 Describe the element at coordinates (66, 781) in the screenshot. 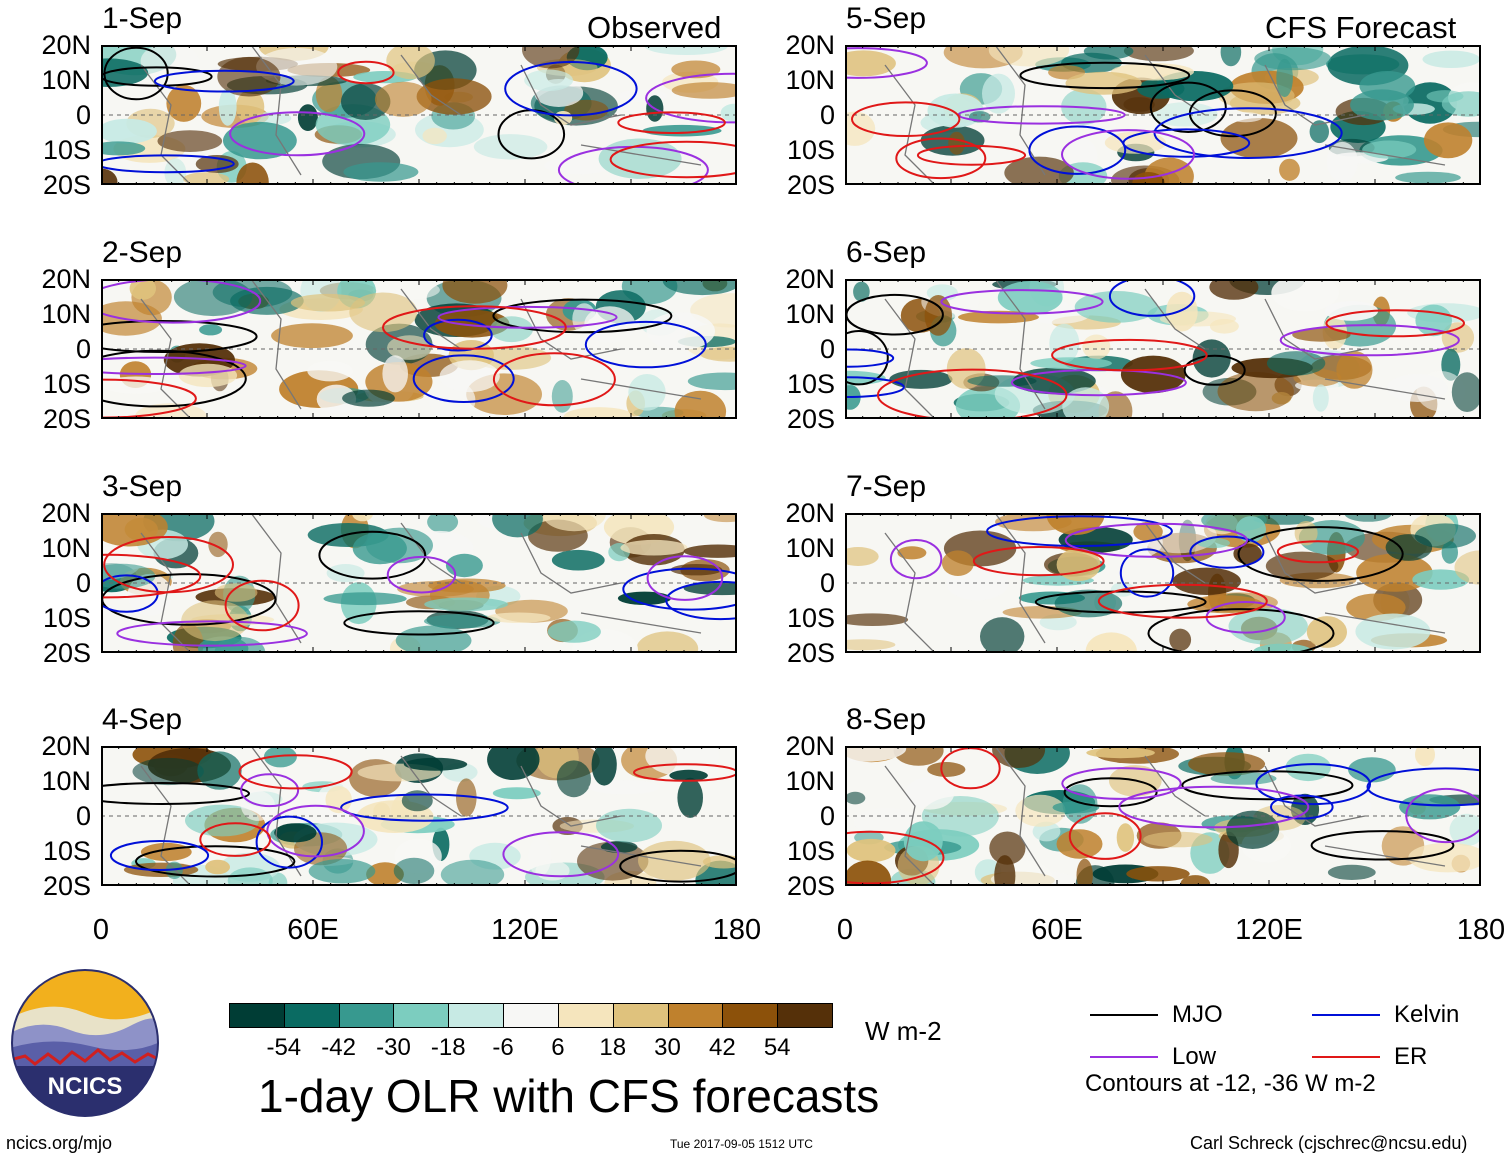

I see `y-tick-0-3-1: 10N` at that location.